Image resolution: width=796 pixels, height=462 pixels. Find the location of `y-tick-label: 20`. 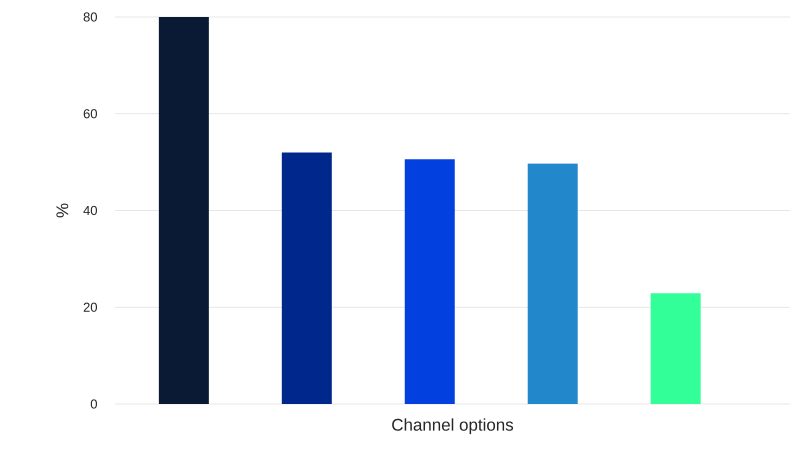

y-tick-label: 20 is located at coordinates (90, 307).